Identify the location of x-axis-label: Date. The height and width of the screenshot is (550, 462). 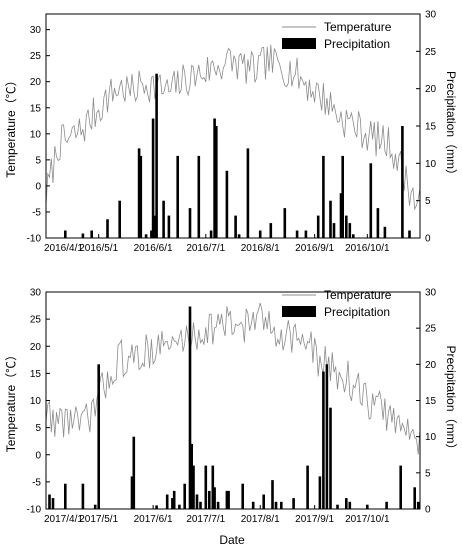
(232, 540).